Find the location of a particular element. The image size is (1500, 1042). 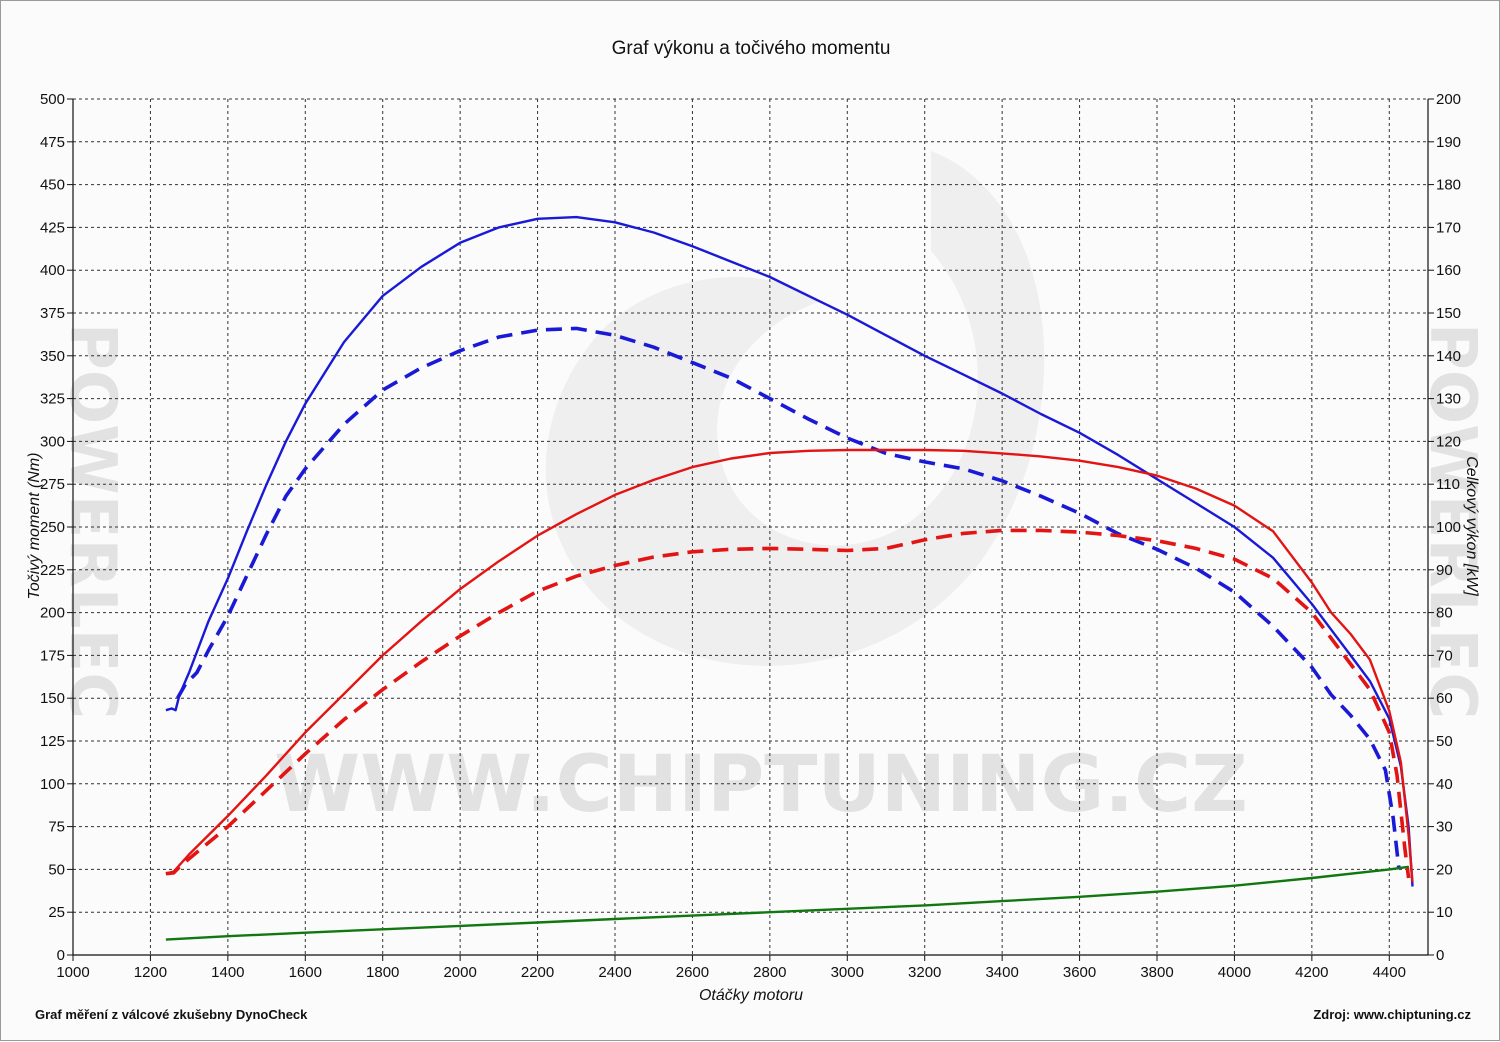

x-tick-label: 3200 is located at coordinates (924, 972).